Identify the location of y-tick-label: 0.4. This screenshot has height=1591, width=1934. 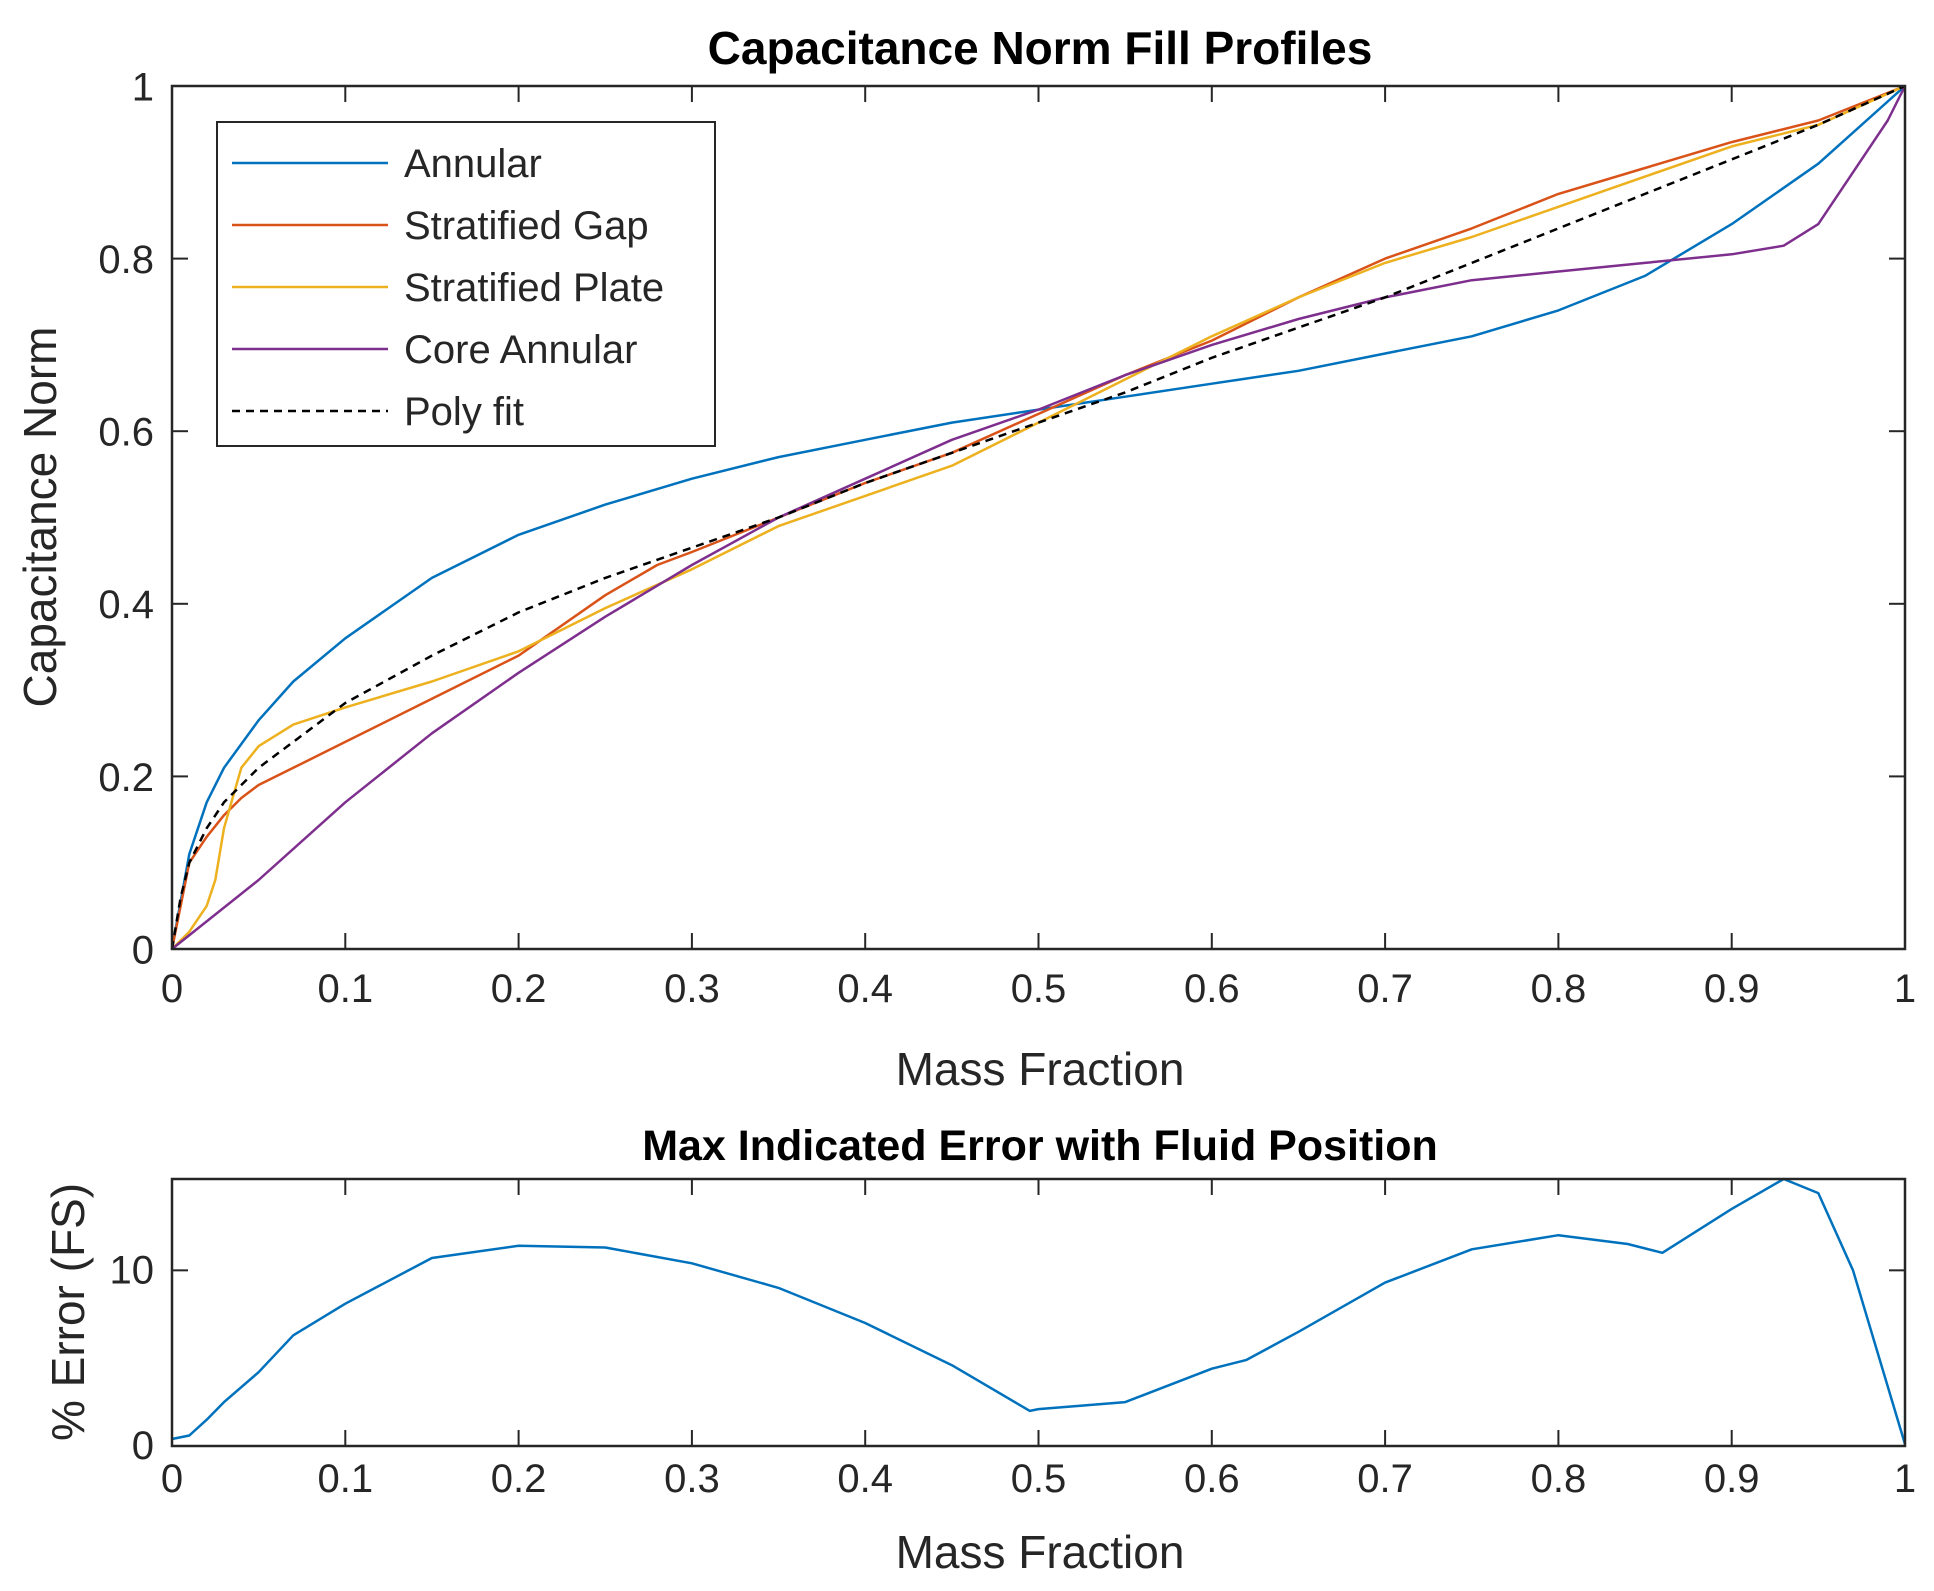
(126, 605).